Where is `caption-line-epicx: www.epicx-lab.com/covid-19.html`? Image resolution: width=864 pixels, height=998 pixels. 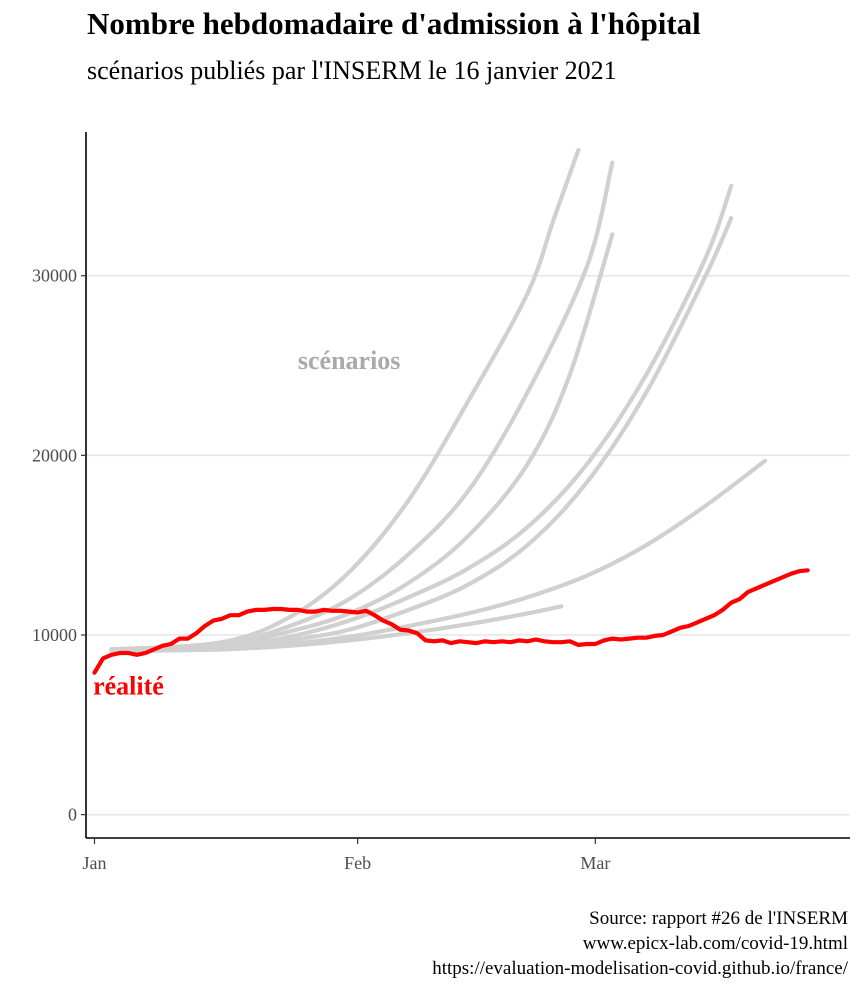
caption-line-epicx: www.epicx-lab.com/covid-19.html is located at coordinates (715, 943).